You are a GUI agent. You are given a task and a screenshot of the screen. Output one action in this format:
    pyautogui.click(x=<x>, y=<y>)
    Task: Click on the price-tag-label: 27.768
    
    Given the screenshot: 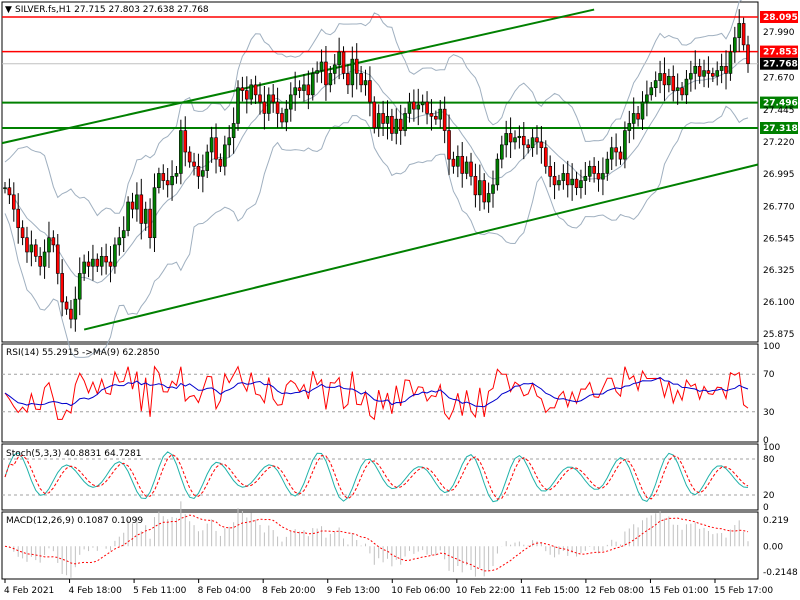 What is the action you would take?
    pyautogui.click(x=780, y=65)
    